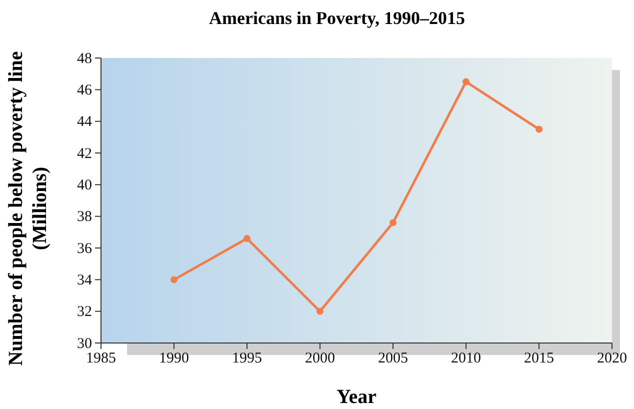 Image resolution: width=634 pixels, height=409 pixels. I want to click on x-tick-label: 2020, so click(612, 358).